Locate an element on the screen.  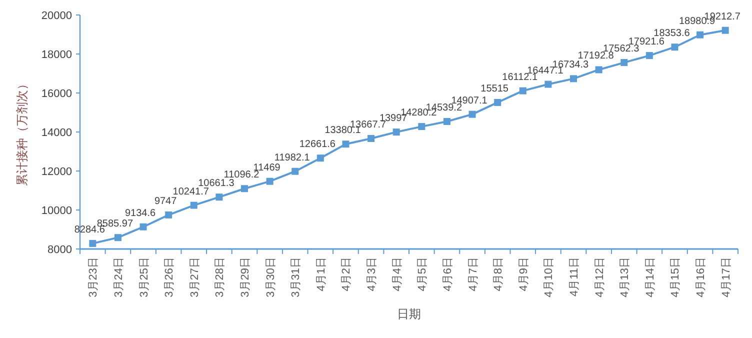
x-tick-label: 3月30日 is located at coordinates (270, 277).